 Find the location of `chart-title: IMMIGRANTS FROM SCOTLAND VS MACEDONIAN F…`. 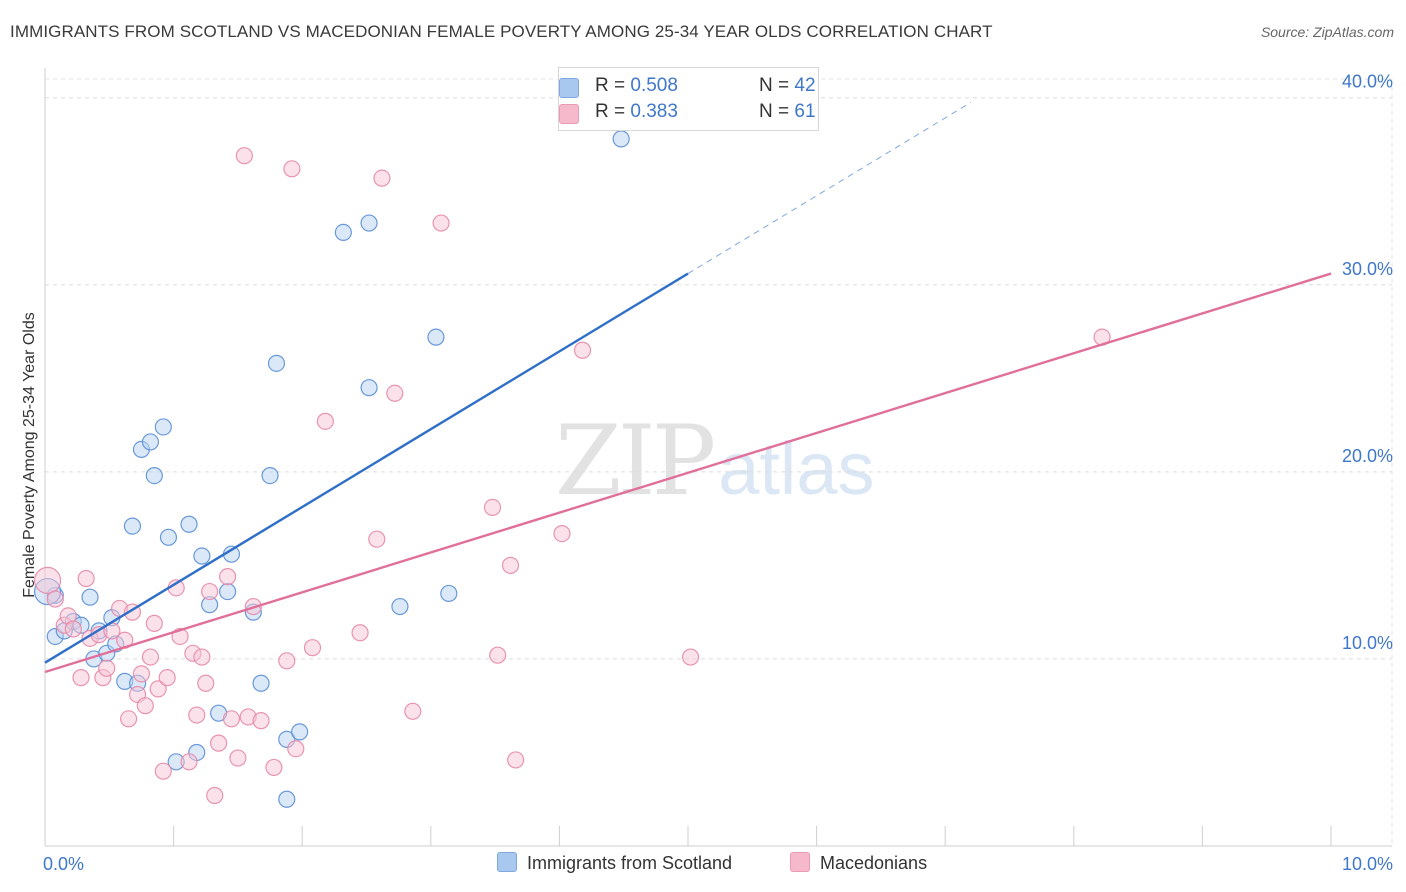

chart-title: IMMIGRANTS FROM SCOTLAND VS MACEDONIAN F… is located at coordinates (501, 31).